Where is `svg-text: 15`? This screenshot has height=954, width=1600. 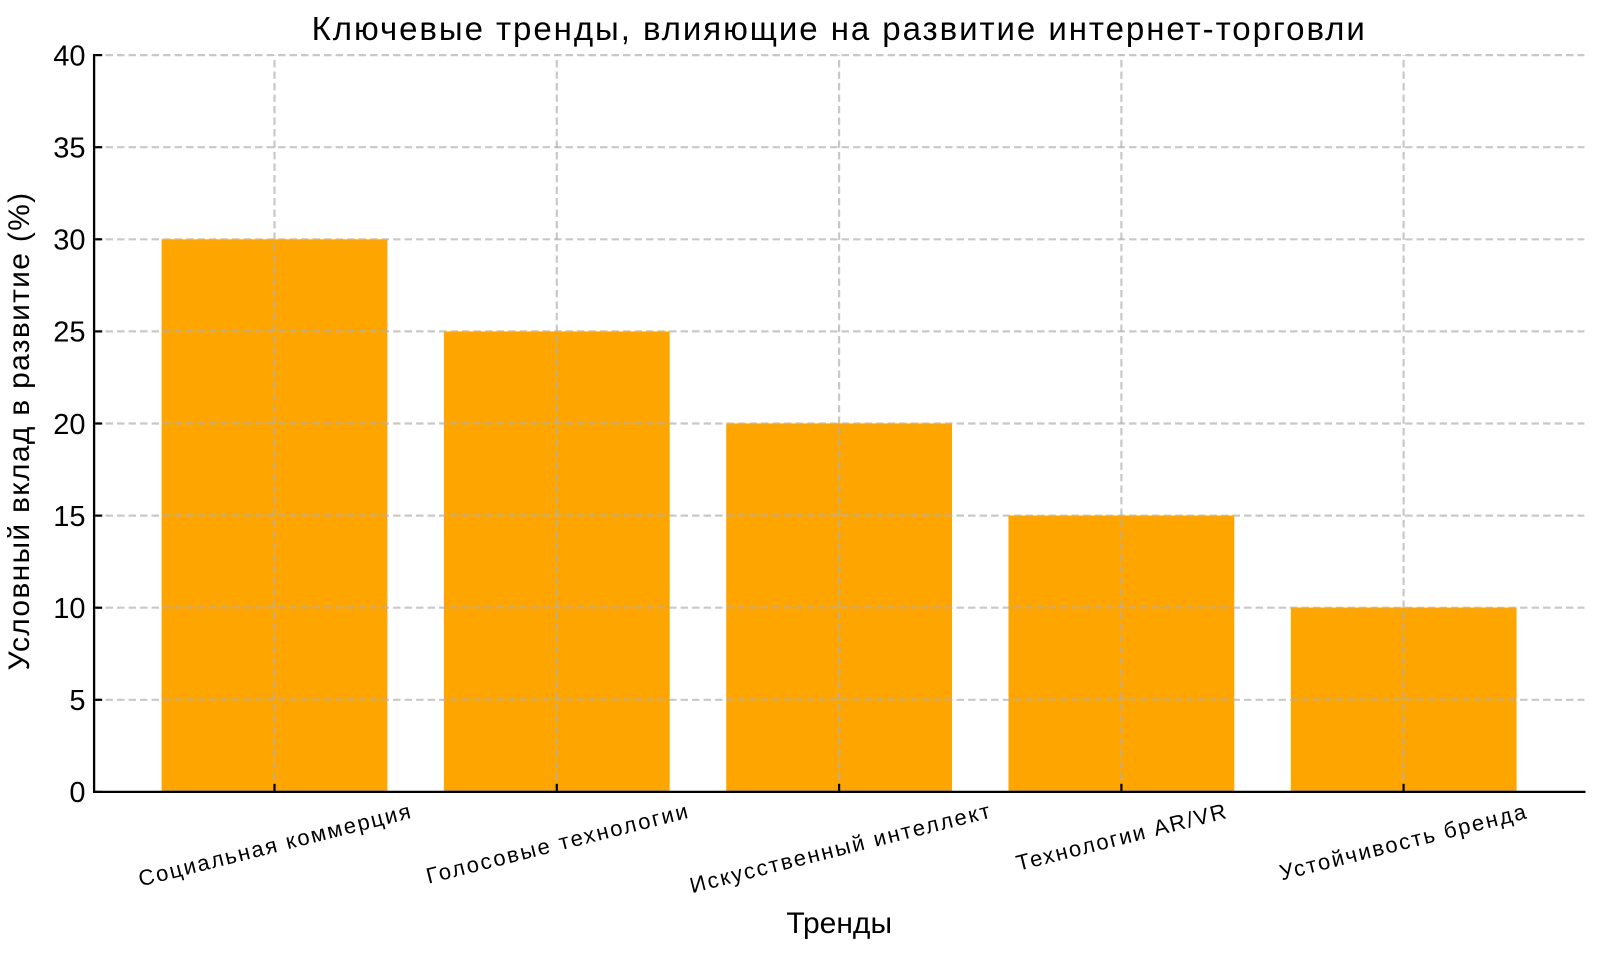
svg-text: 15 is located at coordinates (69, 517).